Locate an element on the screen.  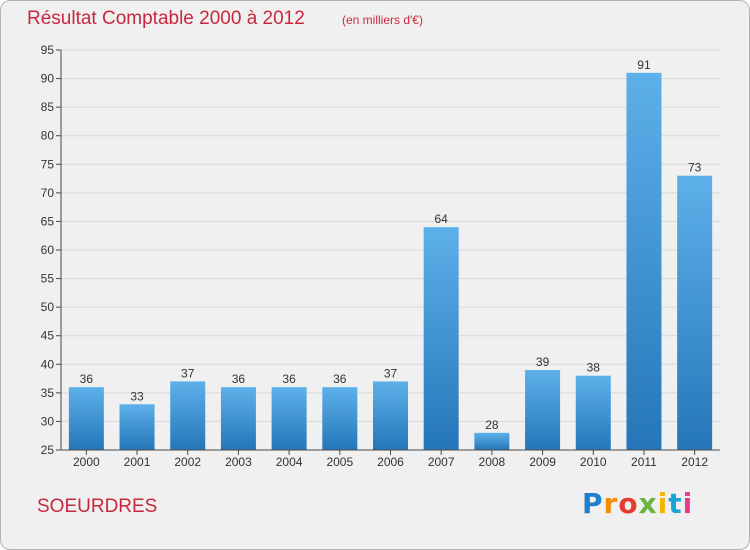
y-tick-label: 50 is located at coordinates (48, 307).